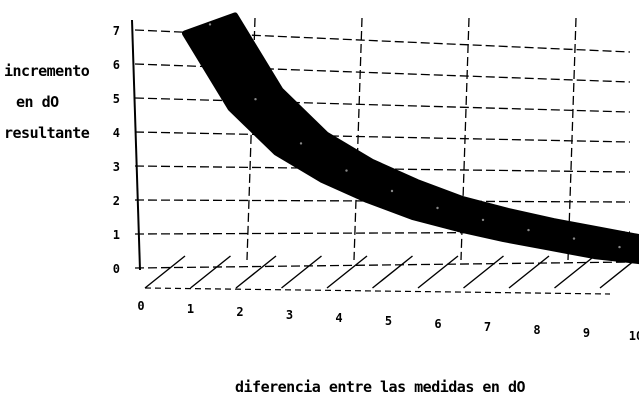 The image size is (639, 409). What do you see at coordinates (116, 201) in the screenshot?
I see `y-tick-label: 2` at bounding box center [116, 201].